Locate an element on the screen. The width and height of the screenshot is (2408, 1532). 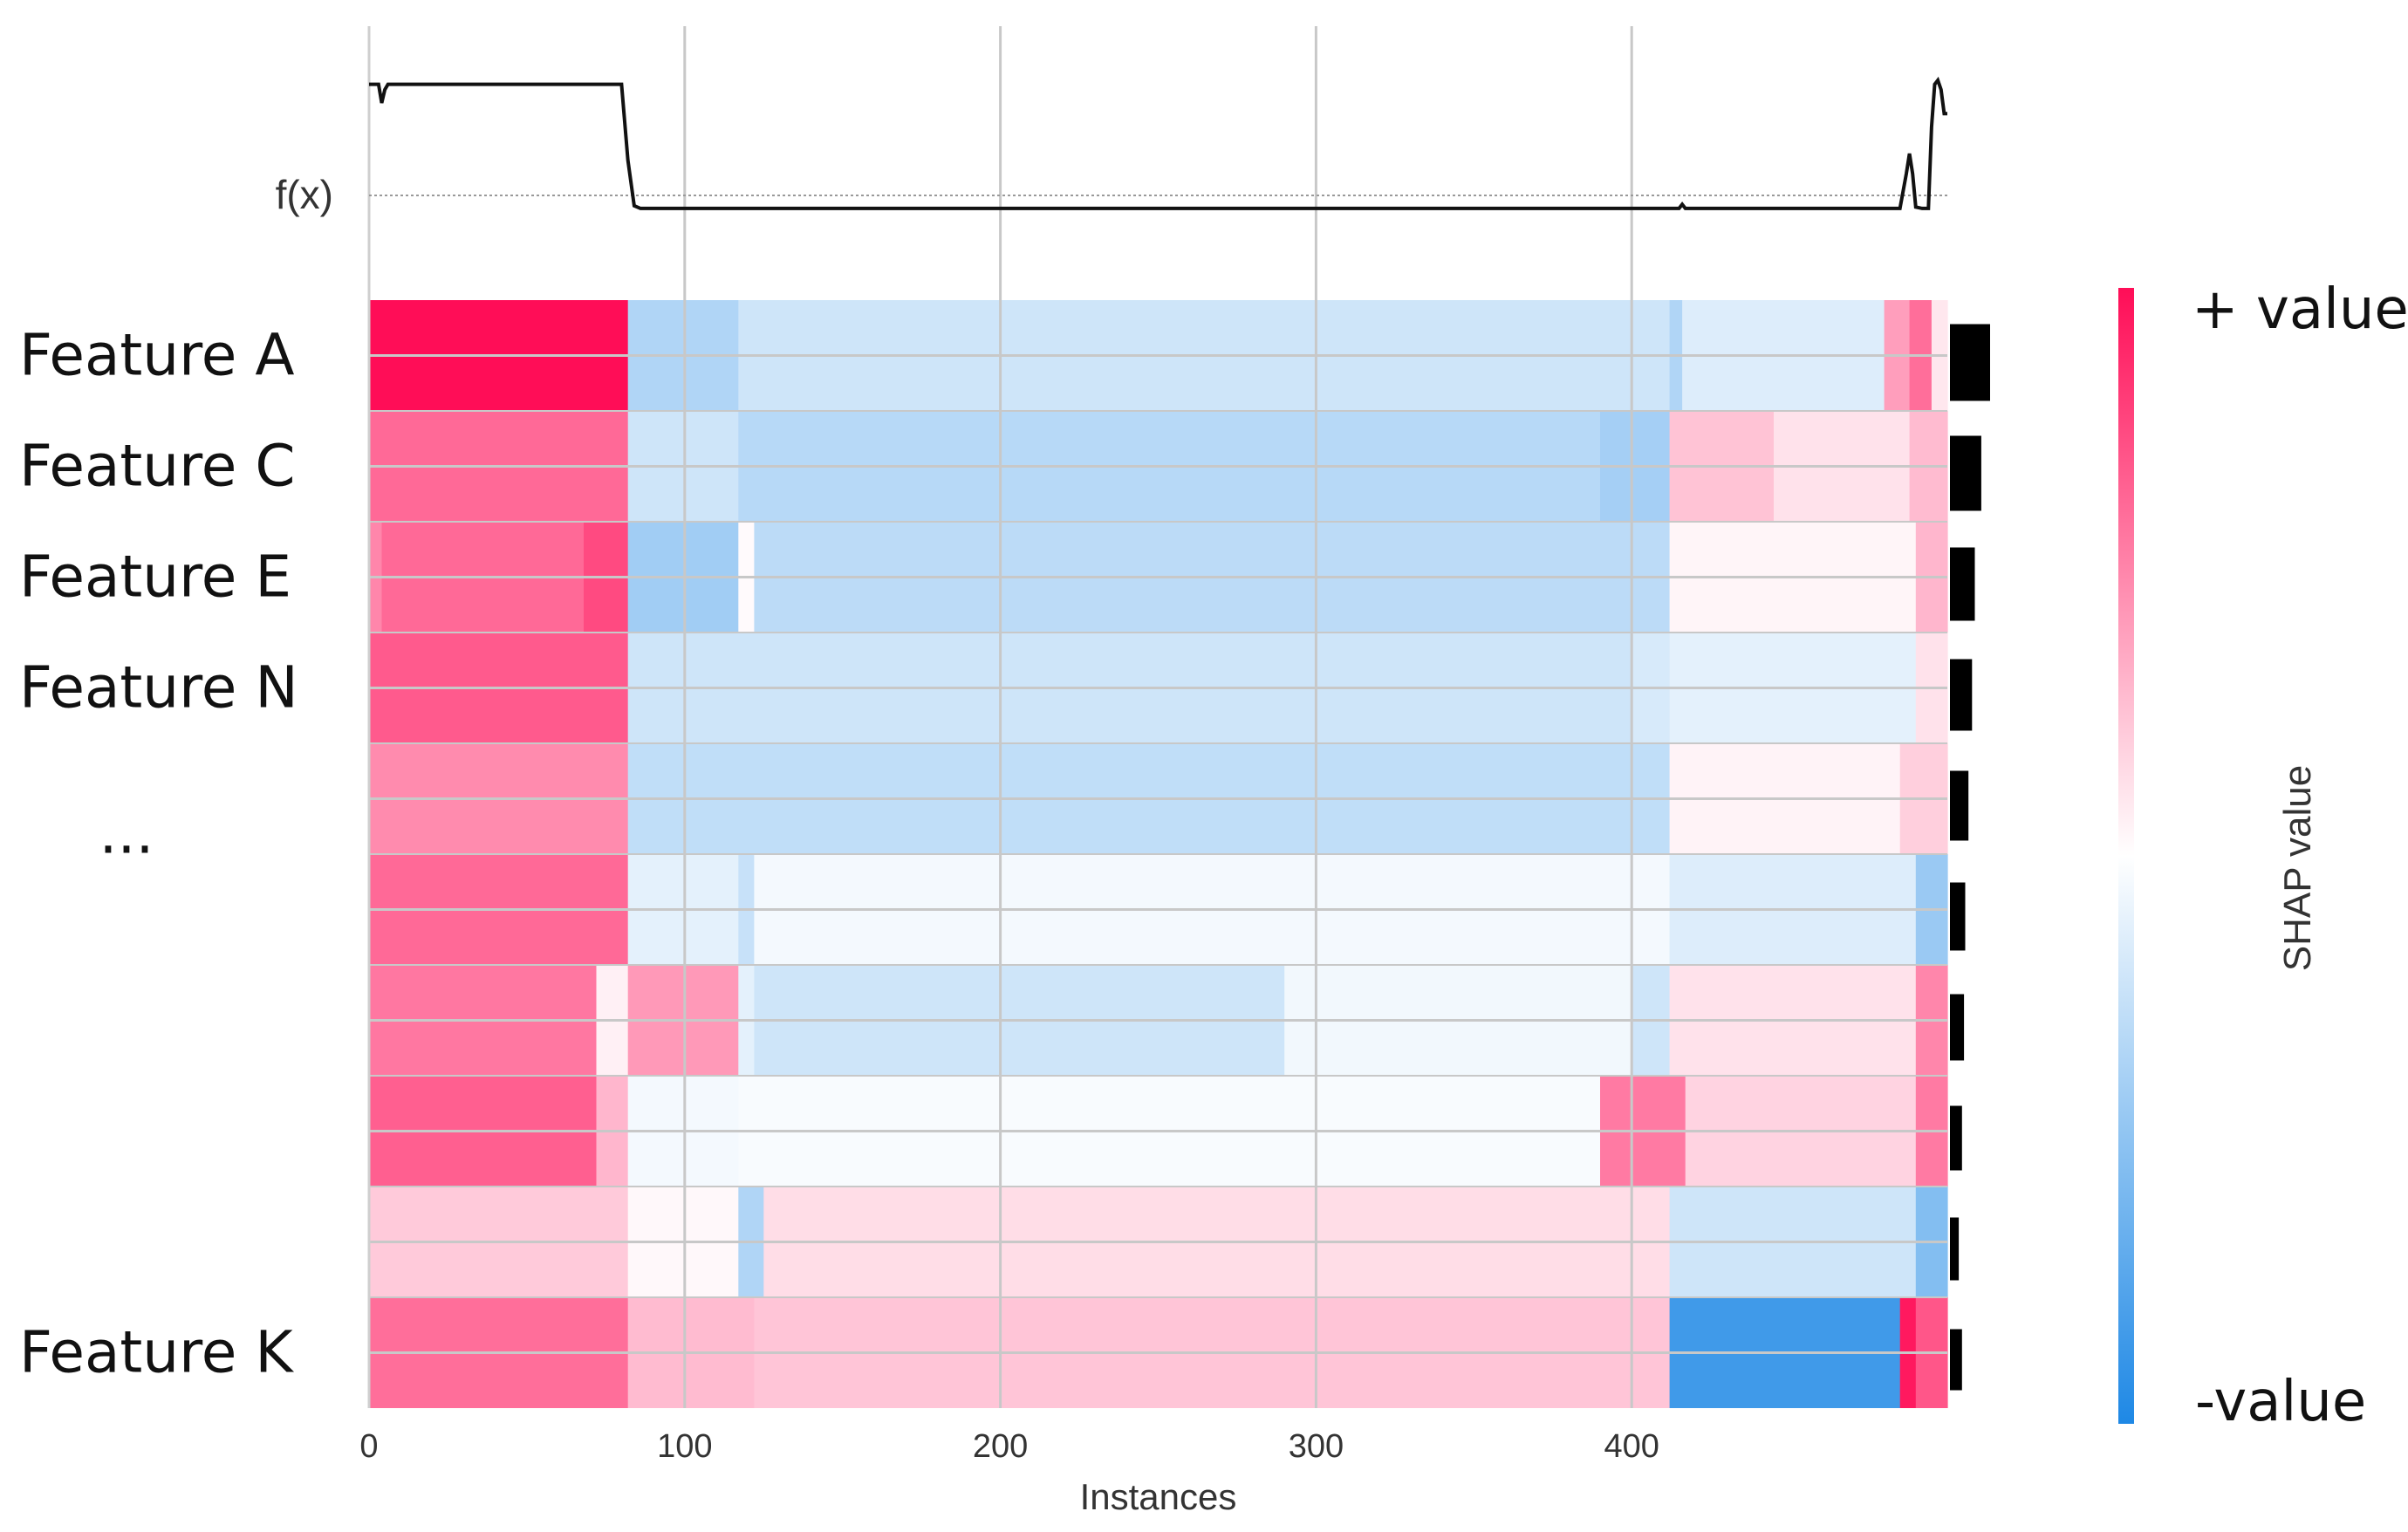
x-axis: Instances 0 100 200 300 400 is located at coordinates (1009, 1473).